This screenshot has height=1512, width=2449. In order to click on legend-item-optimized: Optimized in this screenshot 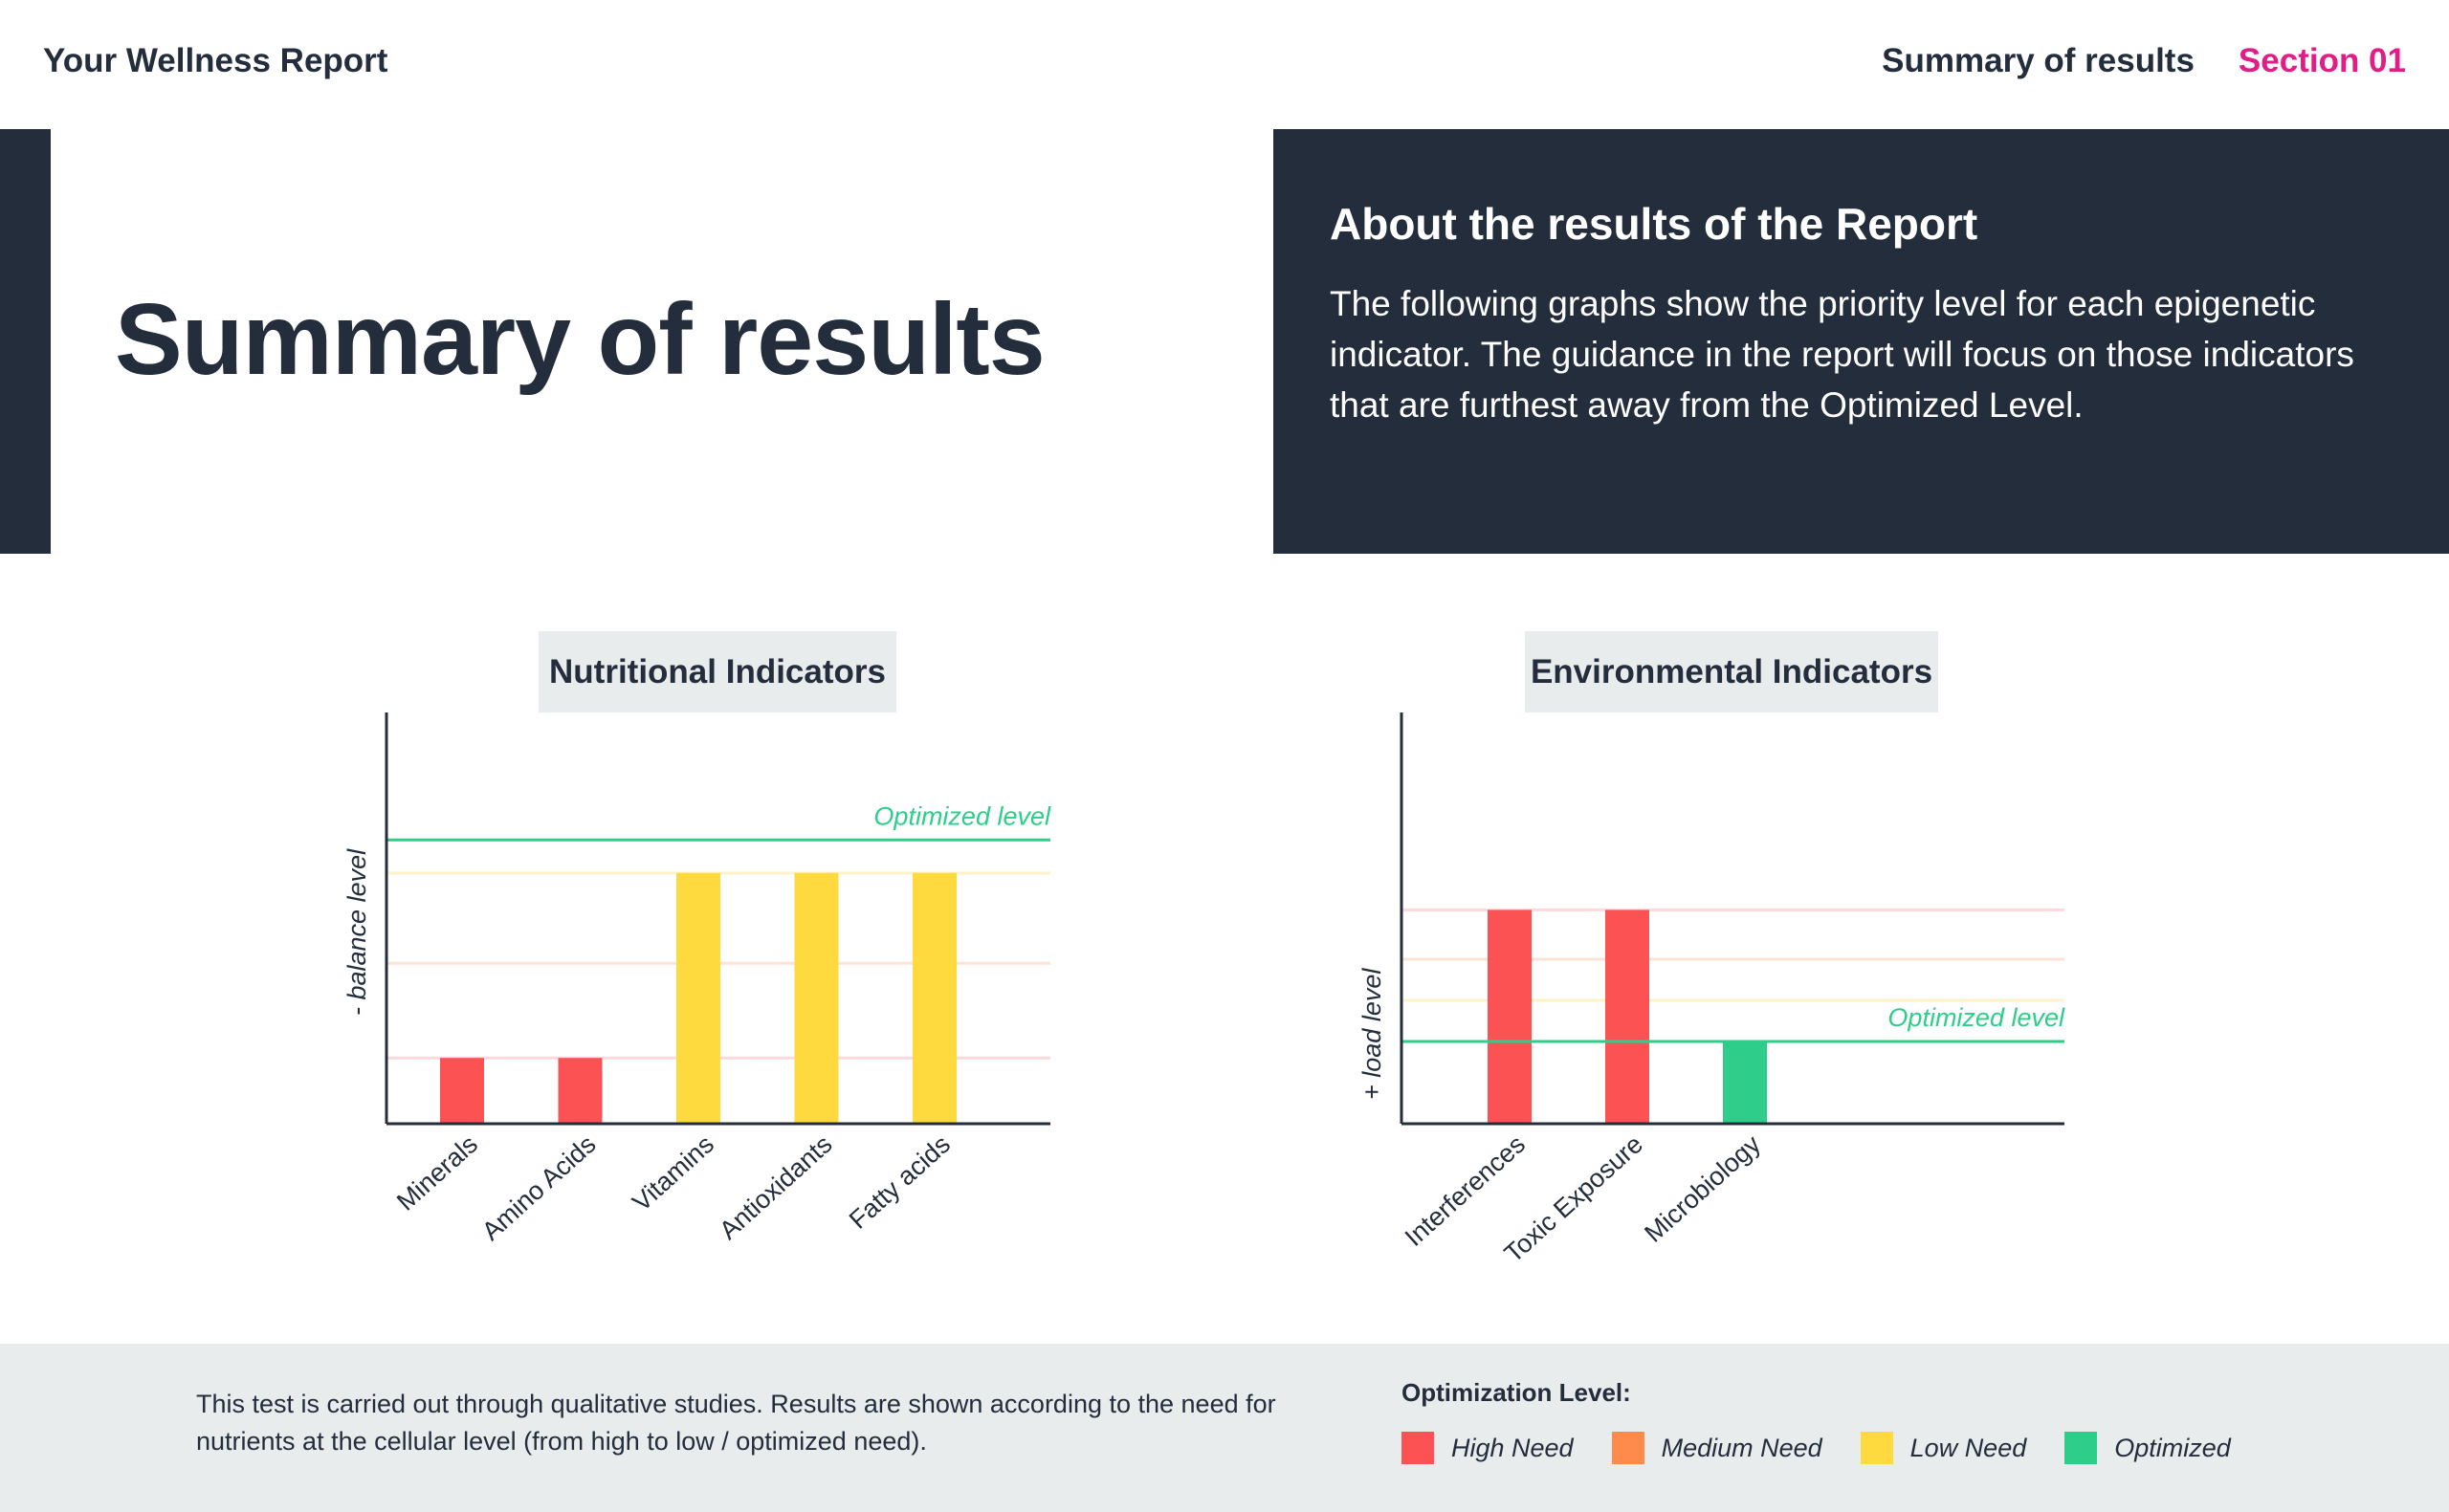, I will do `click(2147, 1448)`.